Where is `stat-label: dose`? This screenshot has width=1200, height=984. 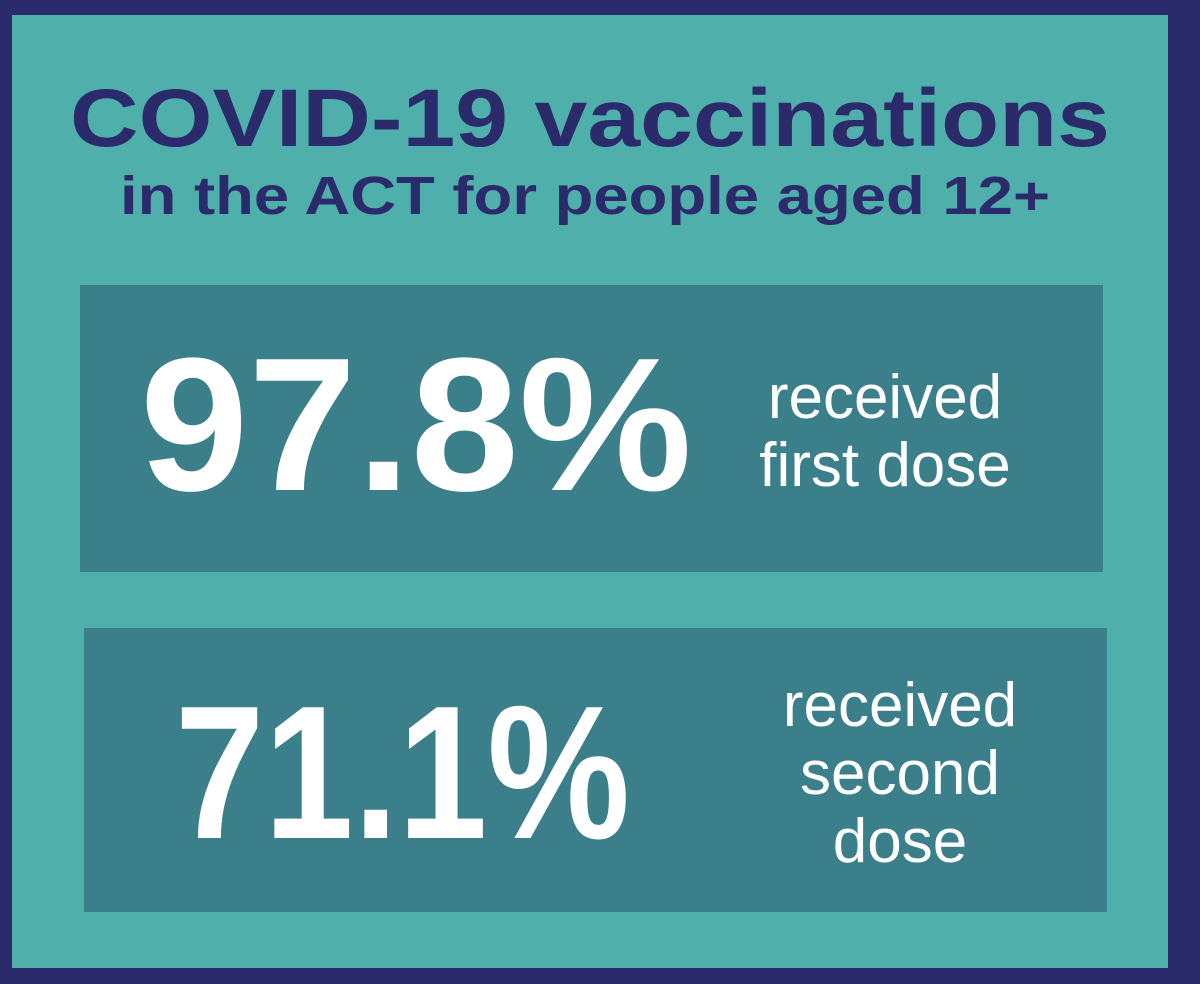 stat-label: dose is located at coordinates (900, 841).